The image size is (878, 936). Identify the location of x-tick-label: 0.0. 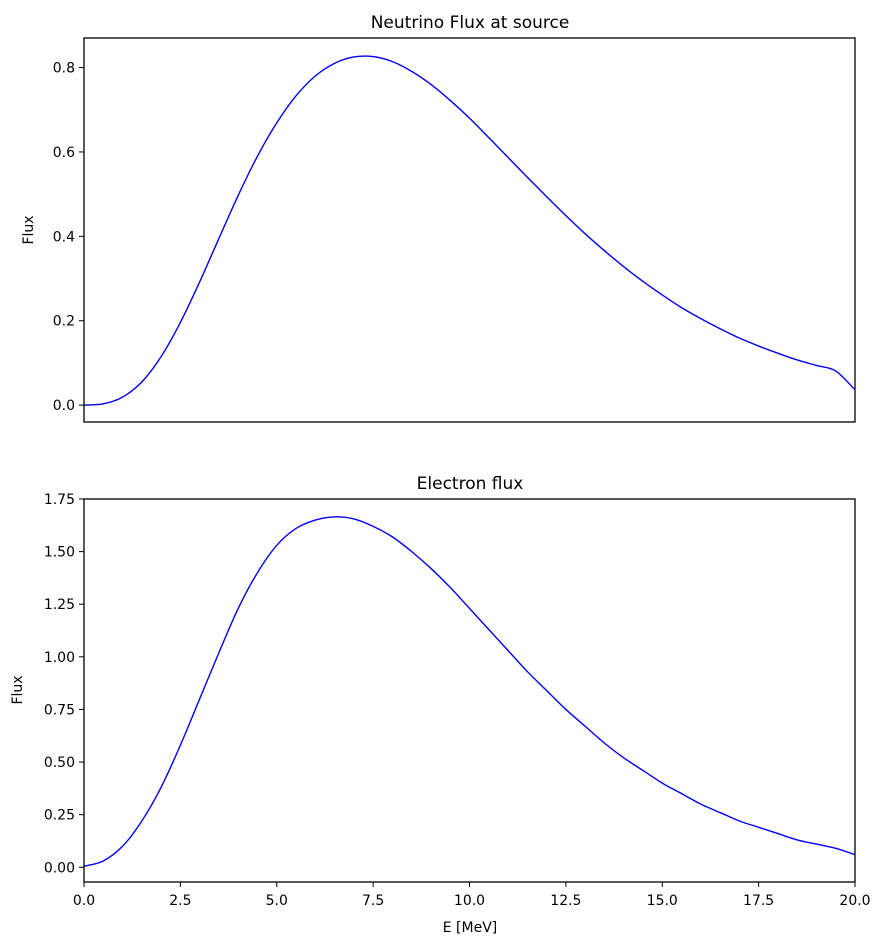
(84, 901).